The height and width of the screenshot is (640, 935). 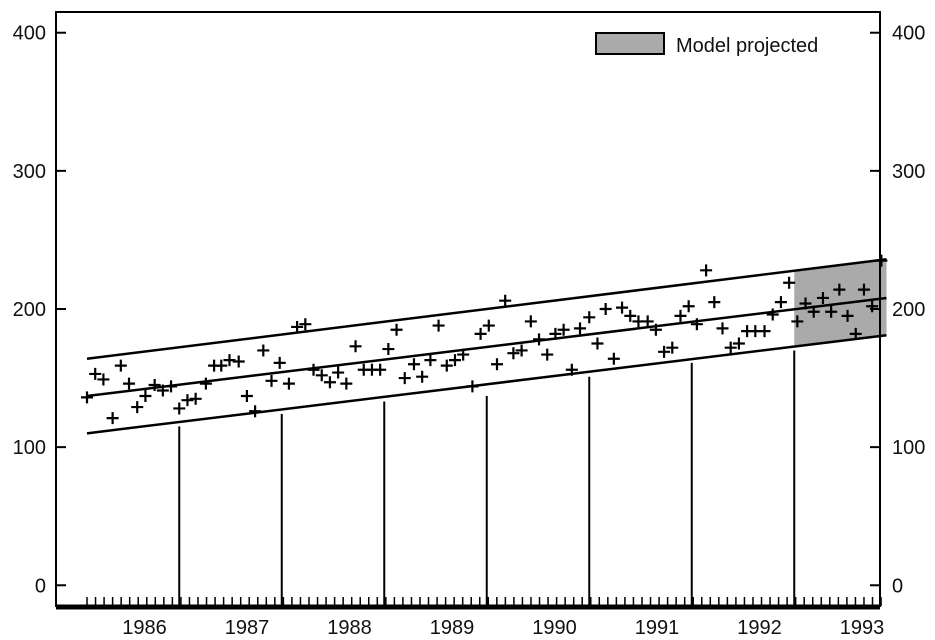 What do you see at coordinates (657, 628) in the screenshot?
I see `x-tick-label: 1991` at bounding box center [657, 628].